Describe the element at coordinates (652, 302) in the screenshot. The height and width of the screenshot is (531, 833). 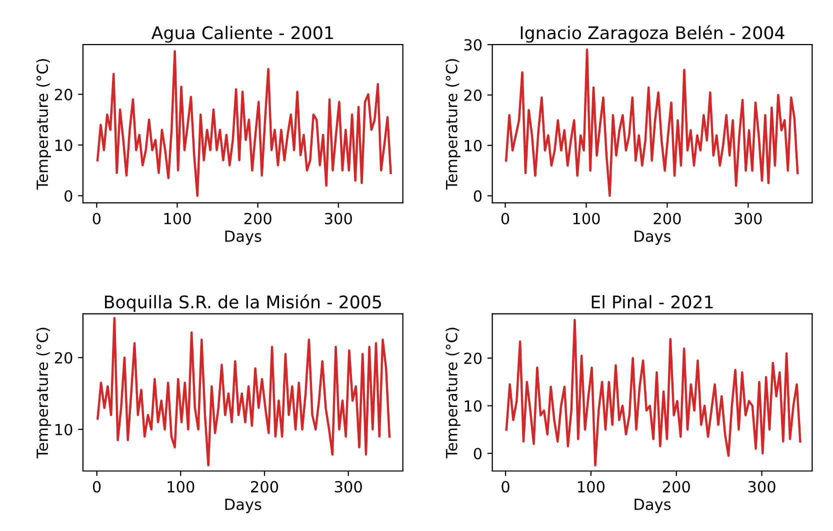
I see `chart-title: El Pinal - 2021` at that location.